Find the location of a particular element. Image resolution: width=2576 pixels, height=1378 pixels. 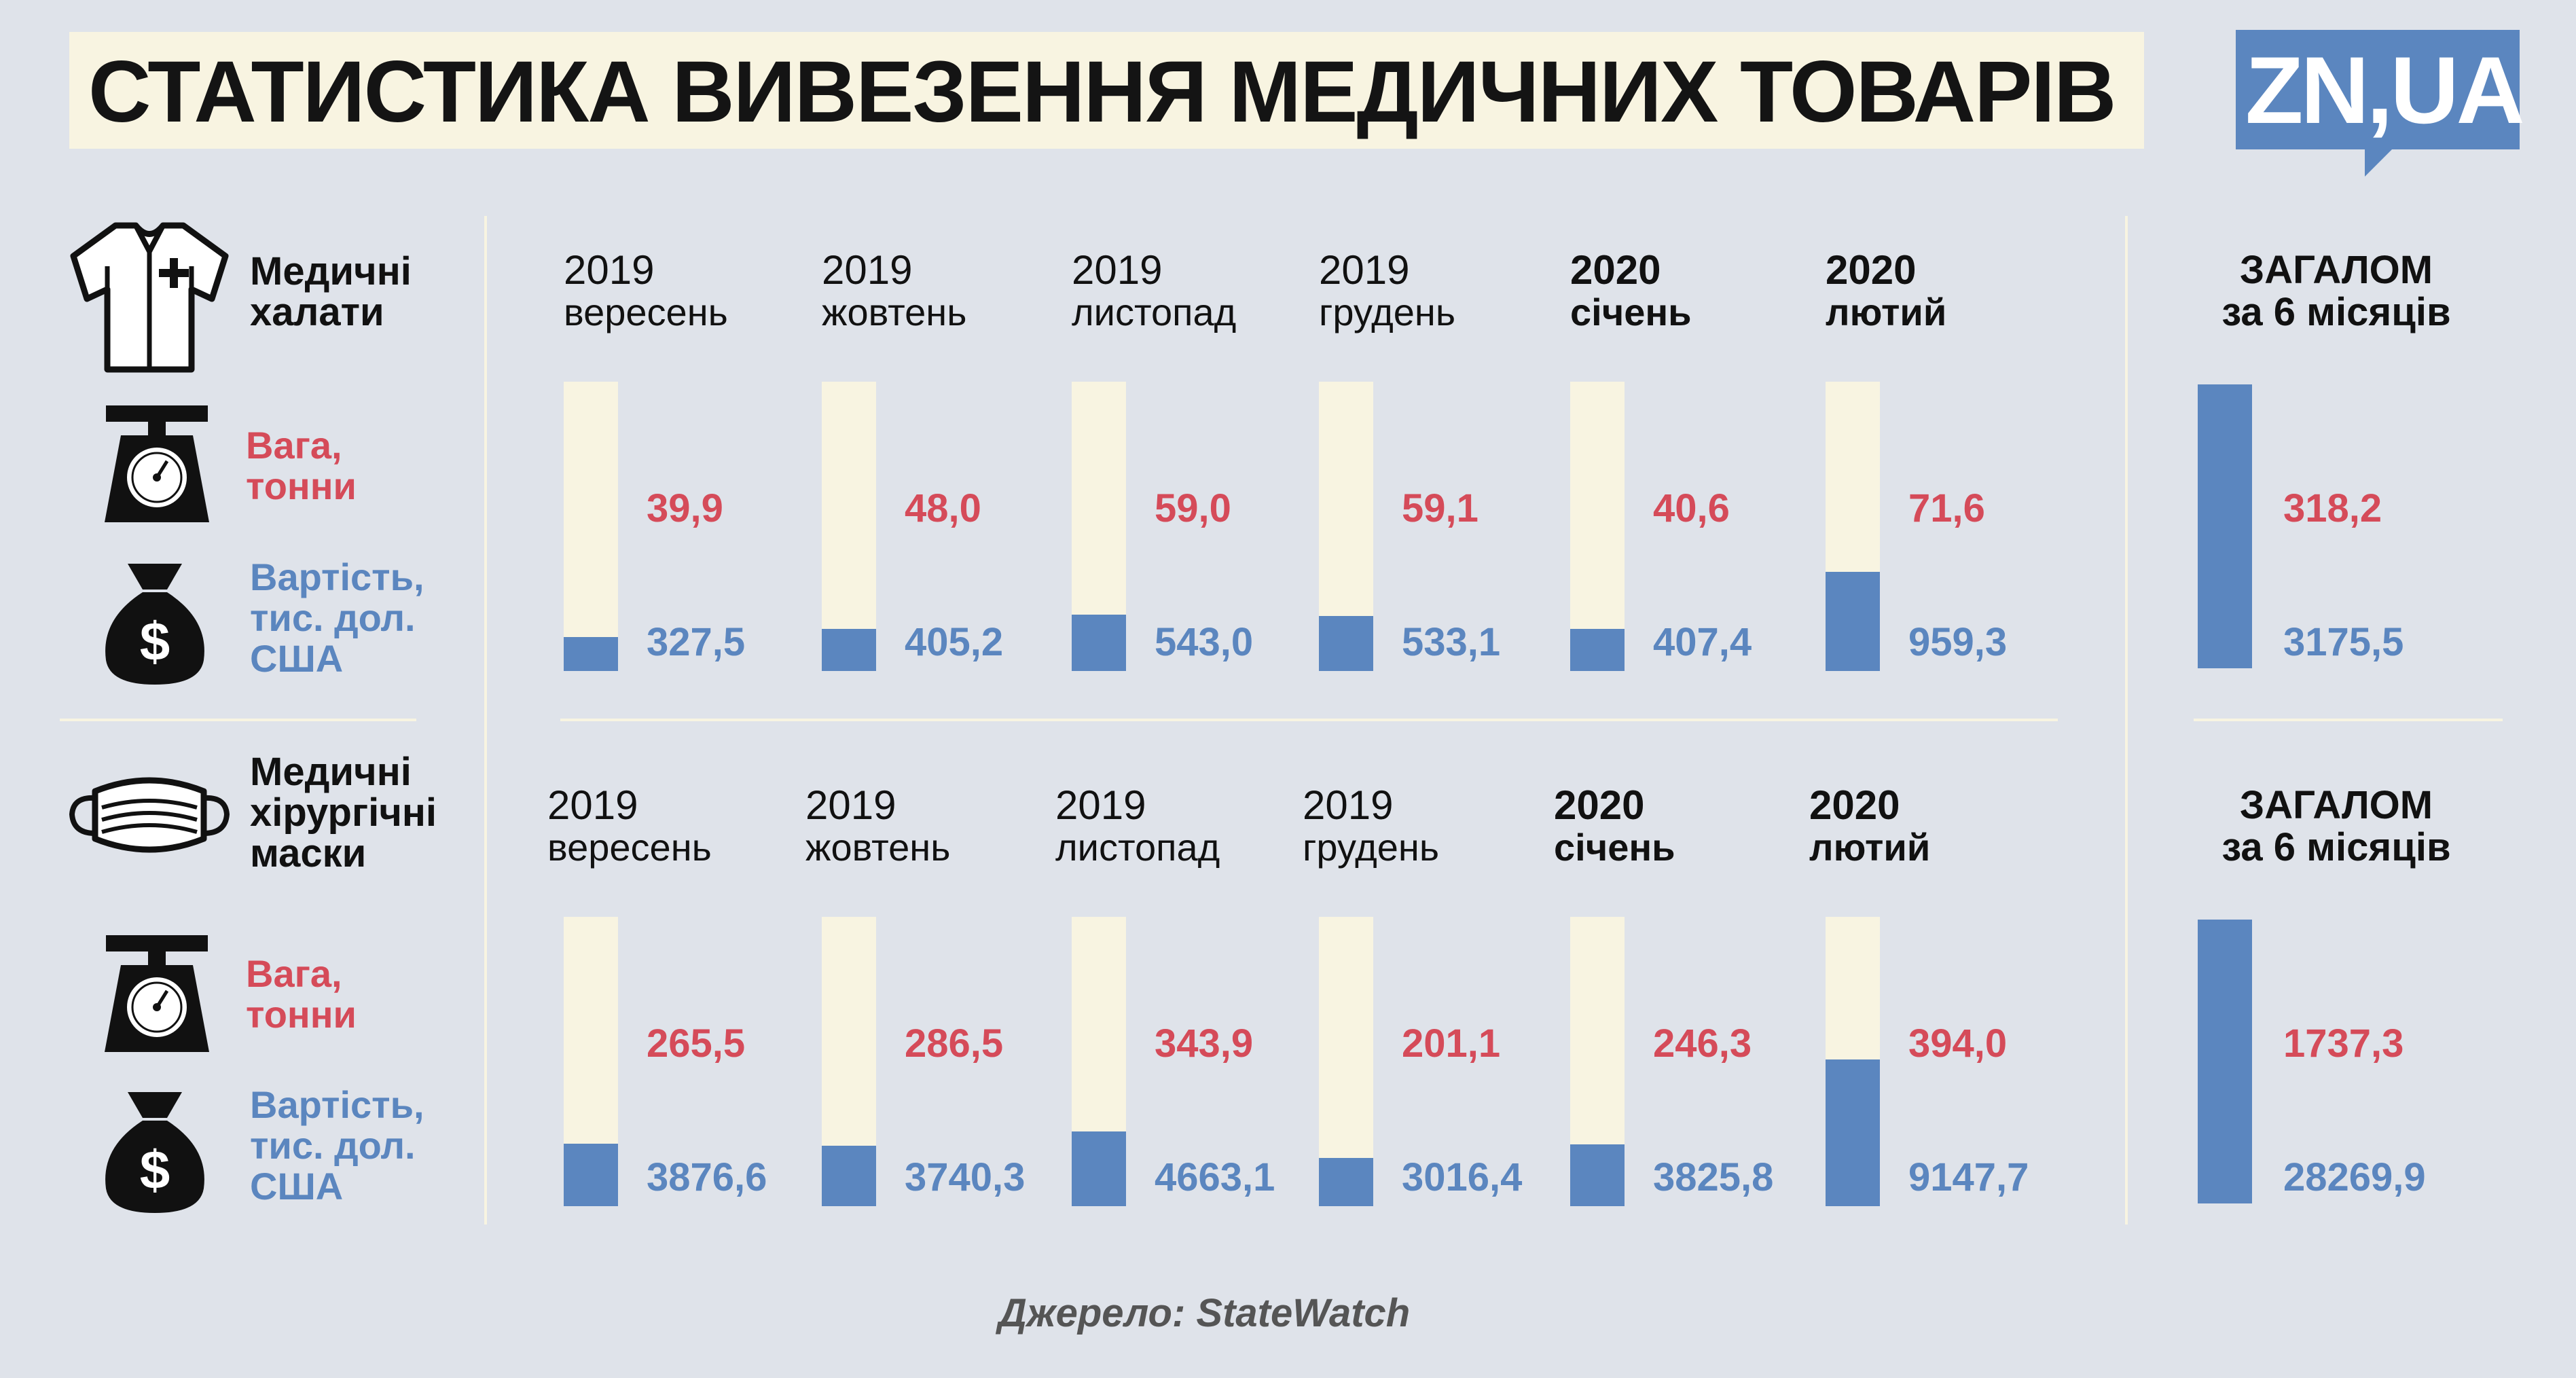

weight-data-label: 71,6 is located at coordinates (1946, 508).